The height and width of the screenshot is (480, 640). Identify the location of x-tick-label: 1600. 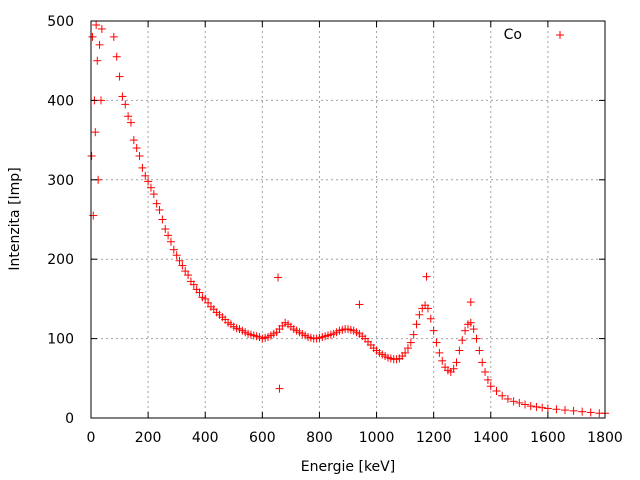
(548, 438).